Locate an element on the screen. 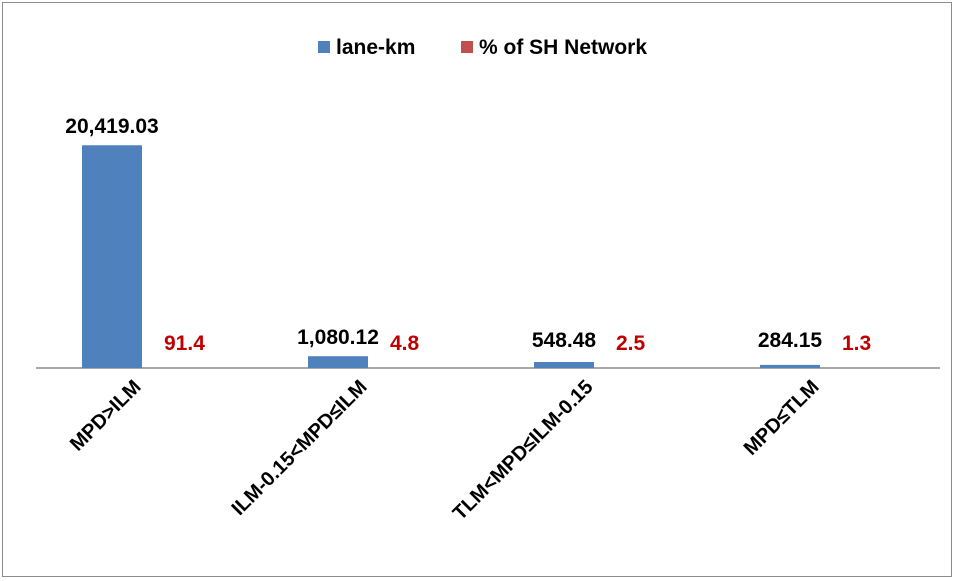 The height and width of the screenshot is (581, 956). legend-swatch-lane-km is located at coordinates (324, 47).